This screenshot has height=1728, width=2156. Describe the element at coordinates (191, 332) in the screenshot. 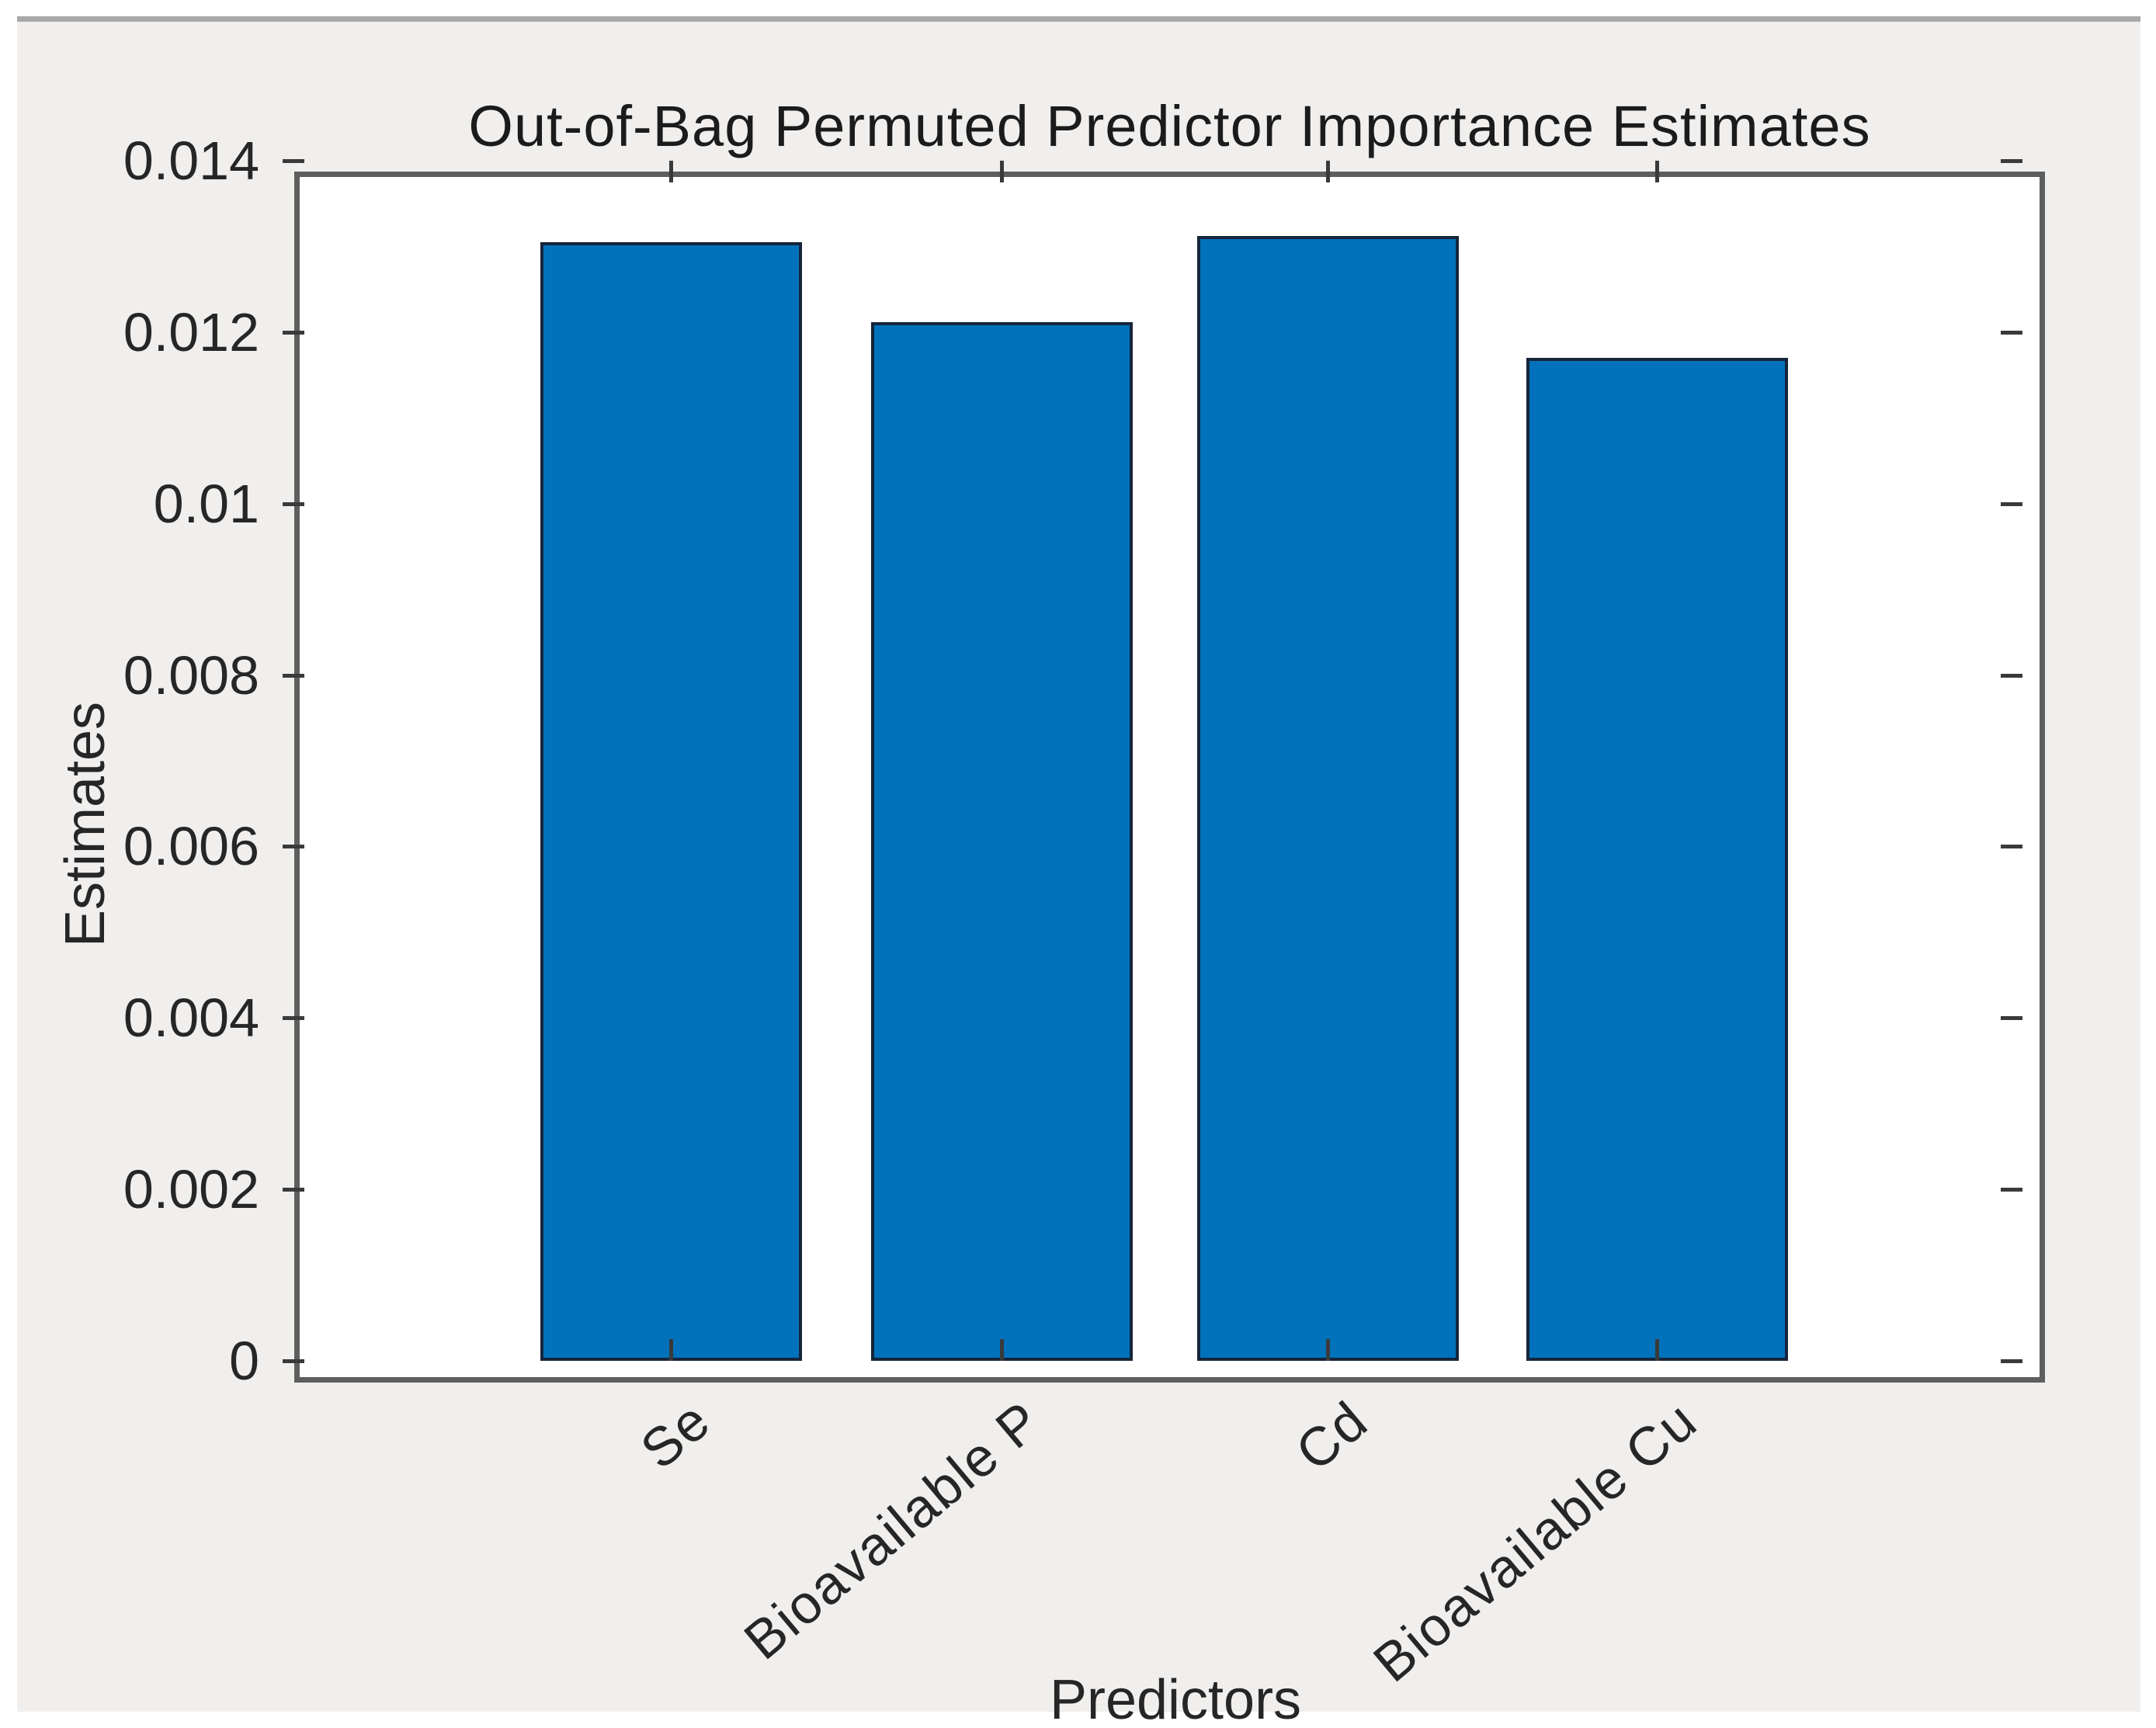

I see `y-tick-label: 0.012` at that location.